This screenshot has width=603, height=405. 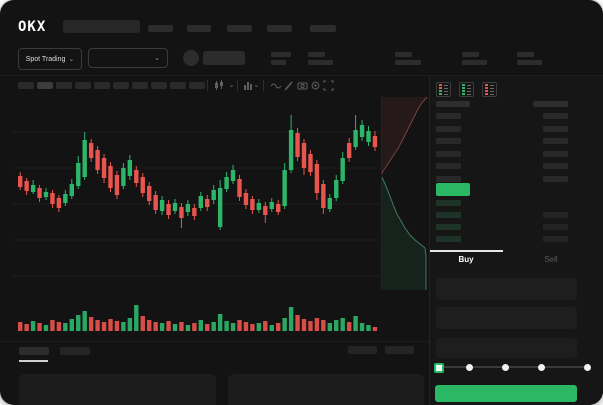 I want to click on depth-pane-divider, so click(x=381, y=193).